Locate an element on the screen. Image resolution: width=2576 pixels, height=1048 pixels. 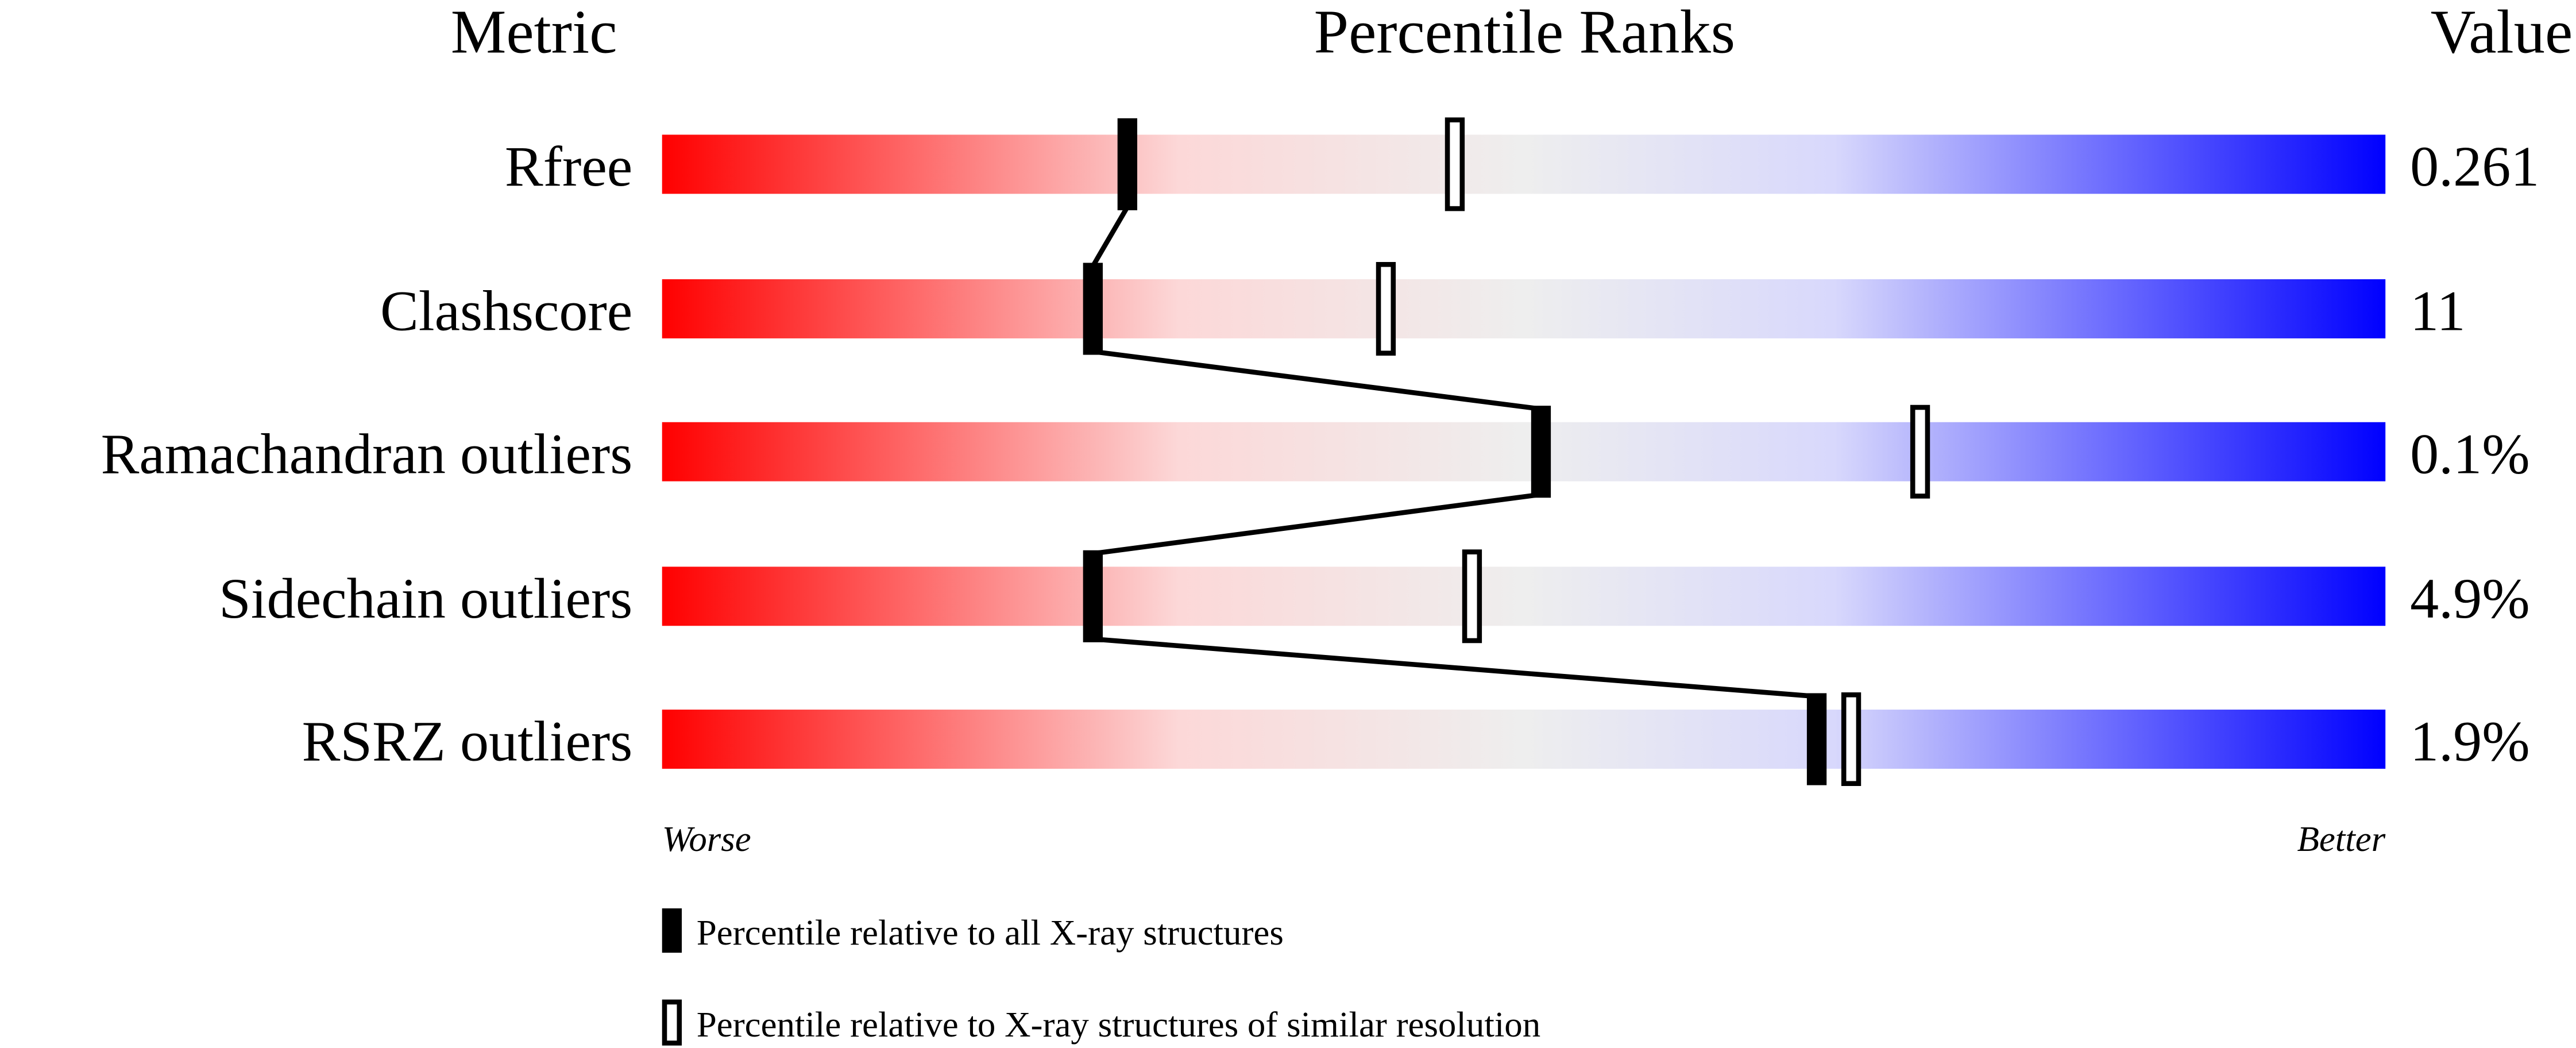
header-percentile-ranks: Percentile Ranks is located at coordinates (1524, 33).